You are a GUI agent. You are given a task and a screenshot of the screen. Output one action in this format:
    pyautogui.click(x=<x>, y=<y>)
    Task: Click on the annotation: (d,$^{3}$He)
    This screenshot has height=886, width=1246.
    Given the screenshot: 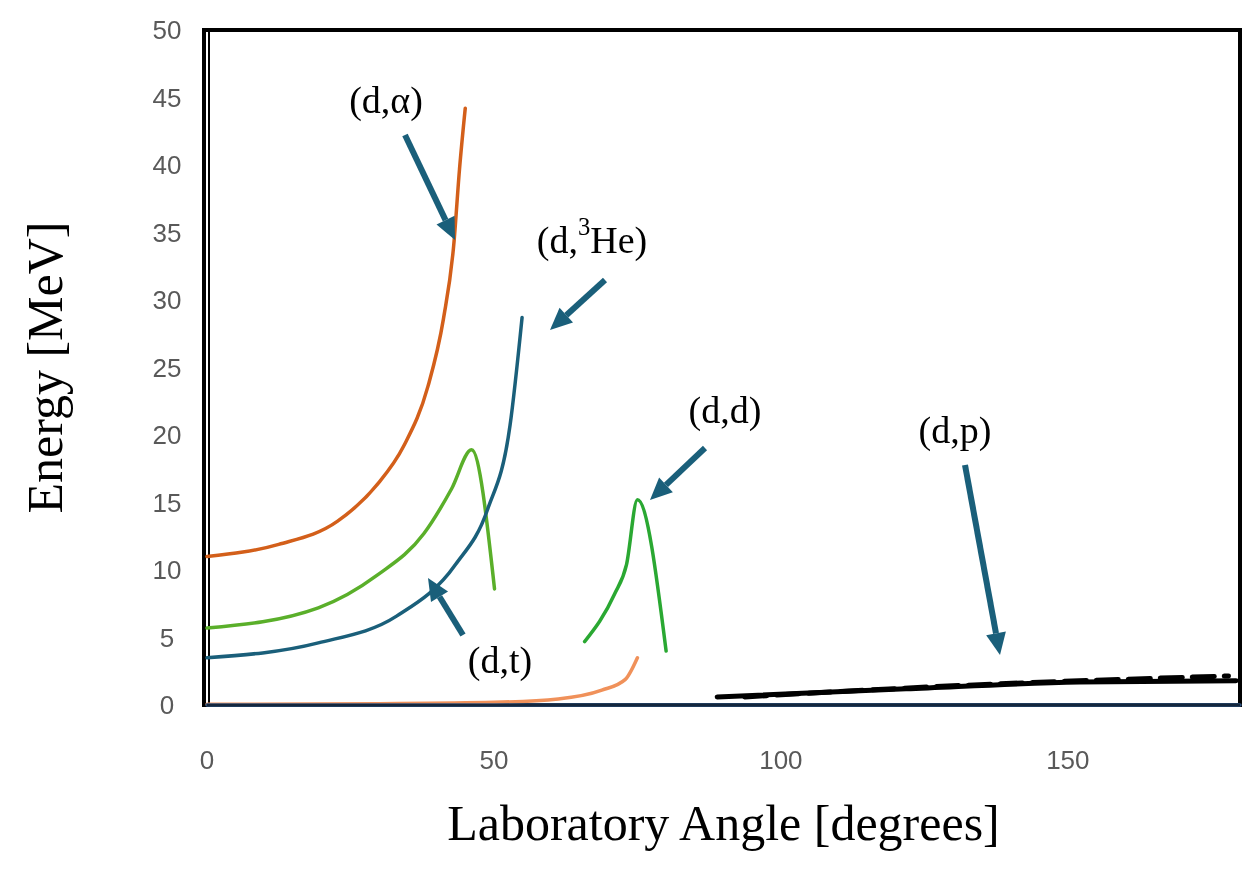 What is the action you would take?
    pyautogui.click(x=592, y=237)
    